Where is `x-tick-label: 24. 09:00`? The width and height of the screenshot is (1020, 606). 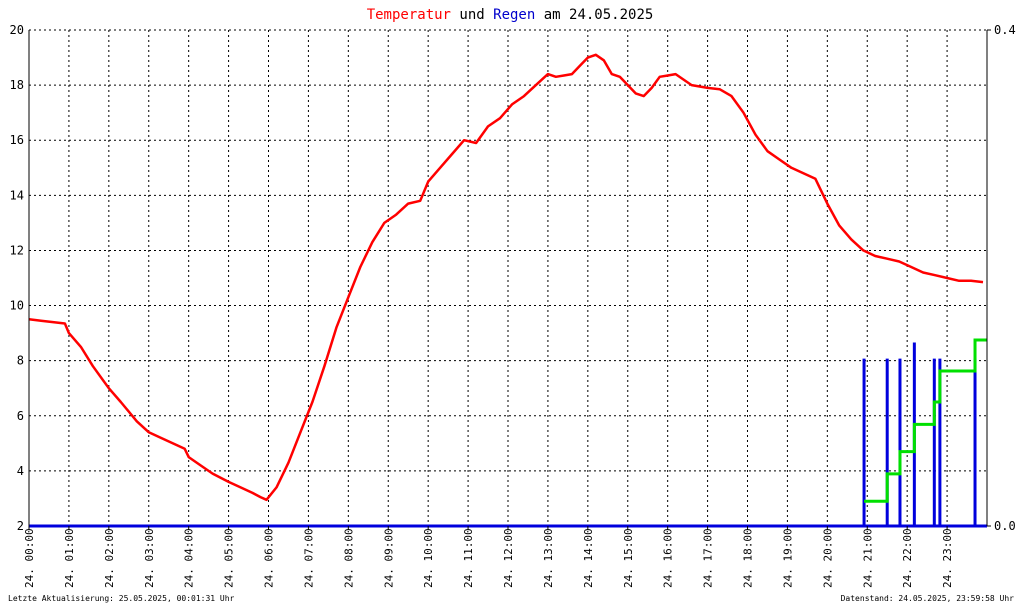
x-tick-label: 24. 09:00 is located at coordinates (388, 558).